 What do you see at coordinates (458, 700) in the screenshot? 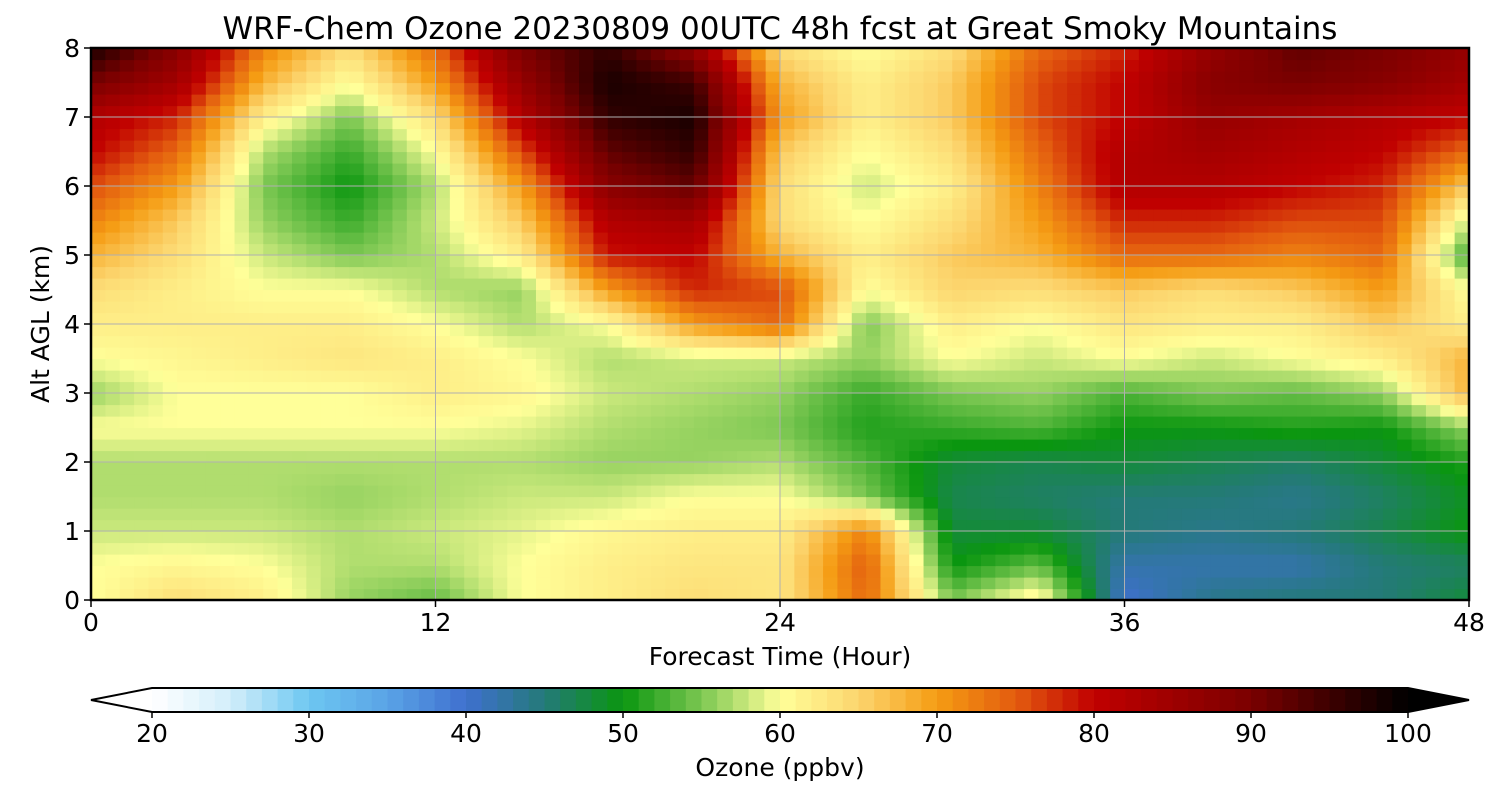
I see `colorbar-segment` at bounding box center [458, 700].